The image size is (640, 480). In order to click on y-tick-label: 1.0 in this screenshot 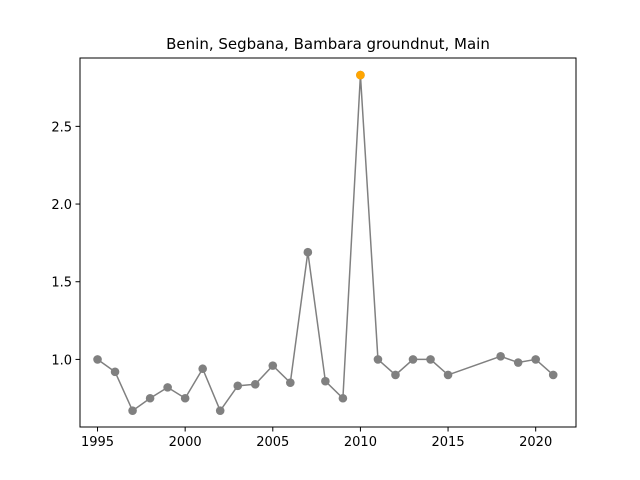, I will do `click(61, 360)`.